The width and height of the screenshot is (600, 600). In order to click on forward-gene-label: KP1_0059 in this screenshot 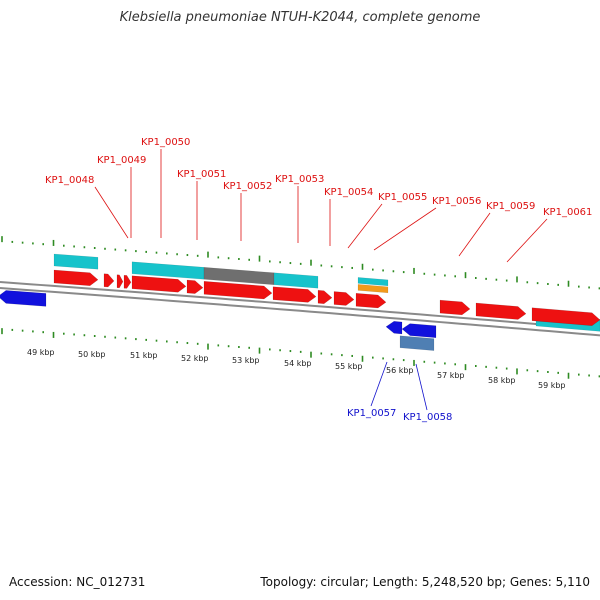, I will do `click(510, 206)`.